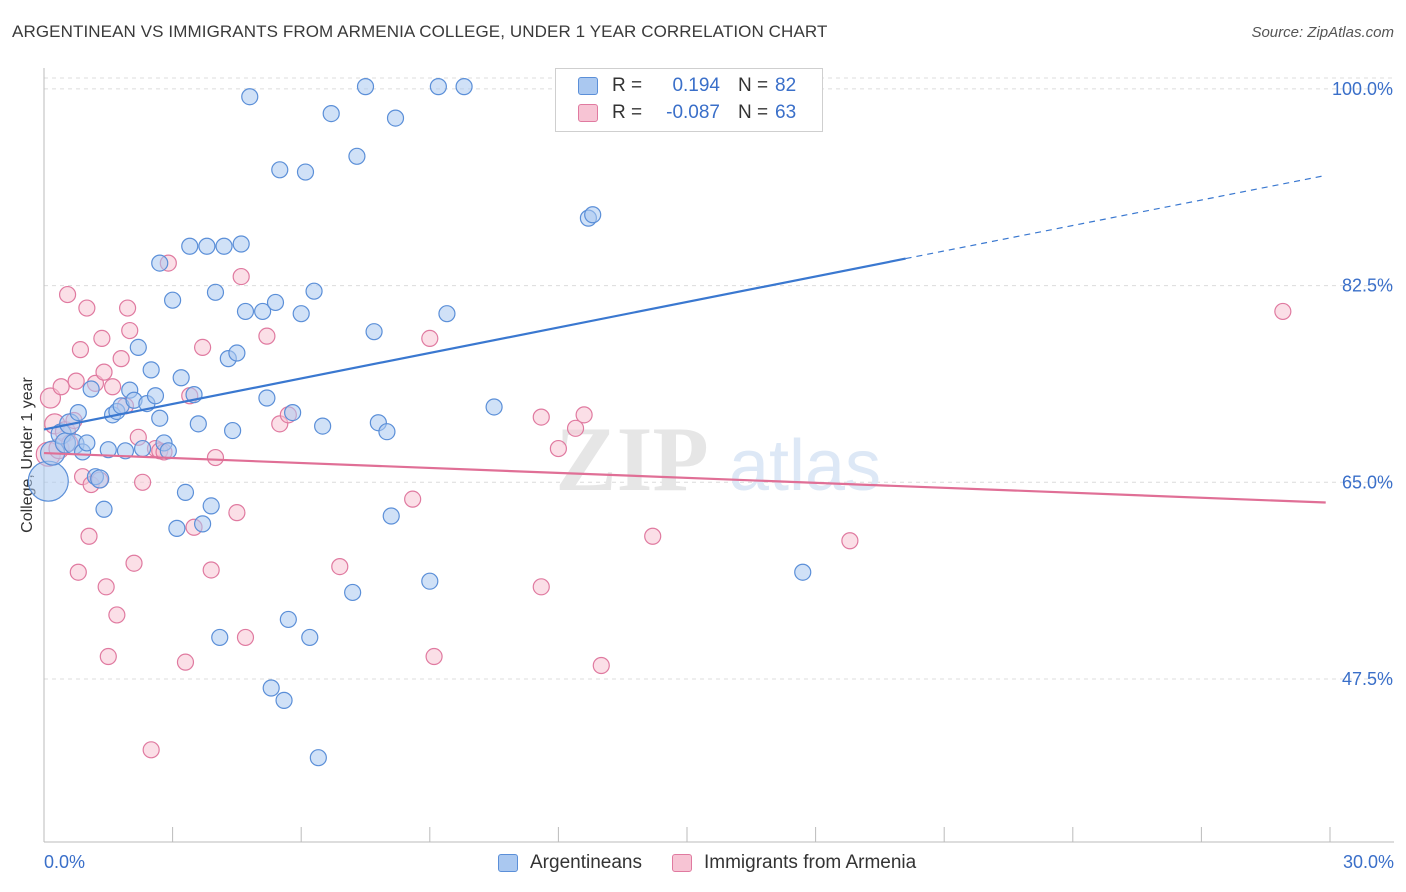 Image resolution: width=1406 pixels, height=892 pixels. Describe the element at coordinates (718, 459) in the screenshot. I see `watermark: ZIP atlas` at that location.